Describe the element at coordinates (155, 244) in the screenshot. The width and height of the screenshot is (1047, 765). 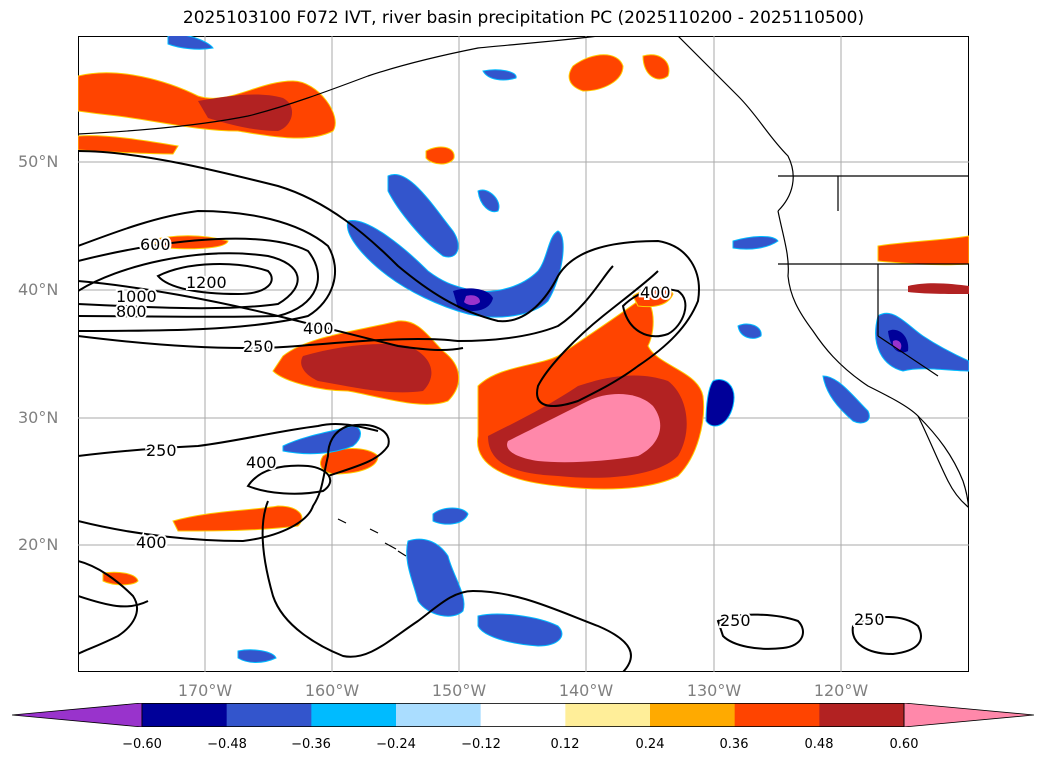
I see `contour-label: 600` at that location.